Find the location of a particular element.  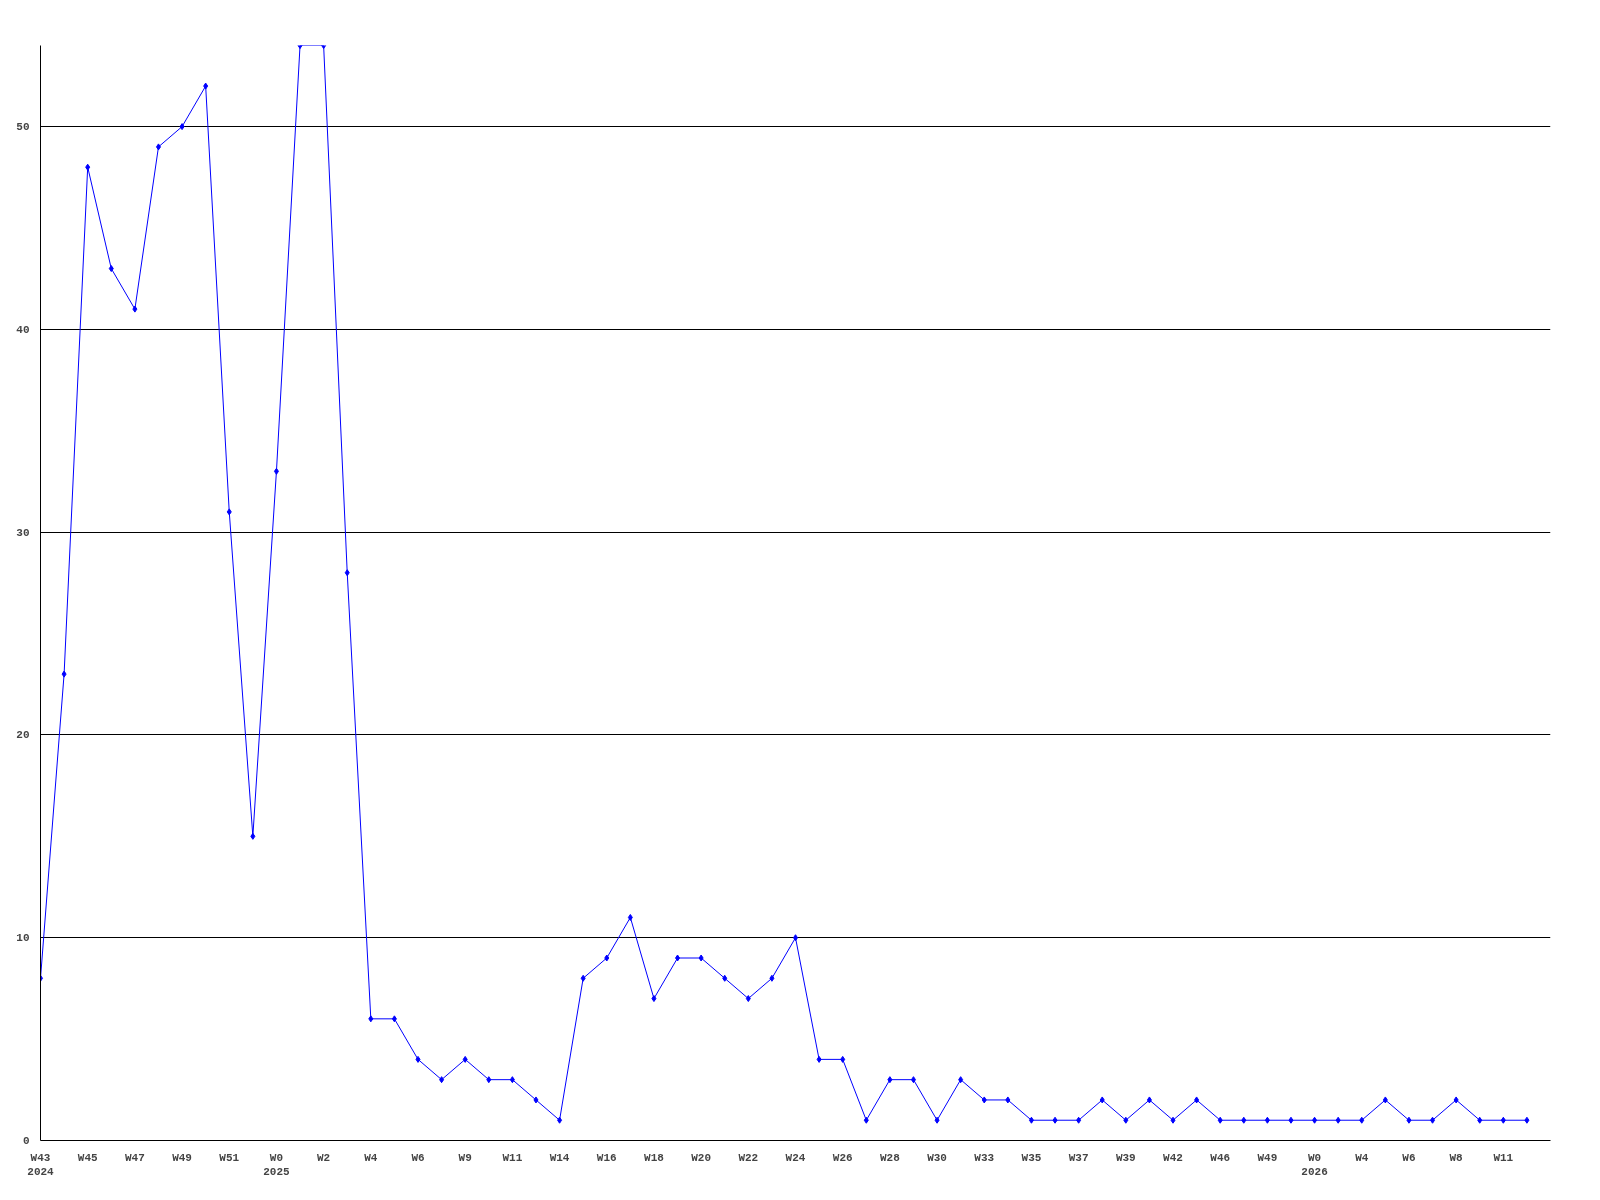

x-tick-label: W18 is located at coordinates (654, 1157).